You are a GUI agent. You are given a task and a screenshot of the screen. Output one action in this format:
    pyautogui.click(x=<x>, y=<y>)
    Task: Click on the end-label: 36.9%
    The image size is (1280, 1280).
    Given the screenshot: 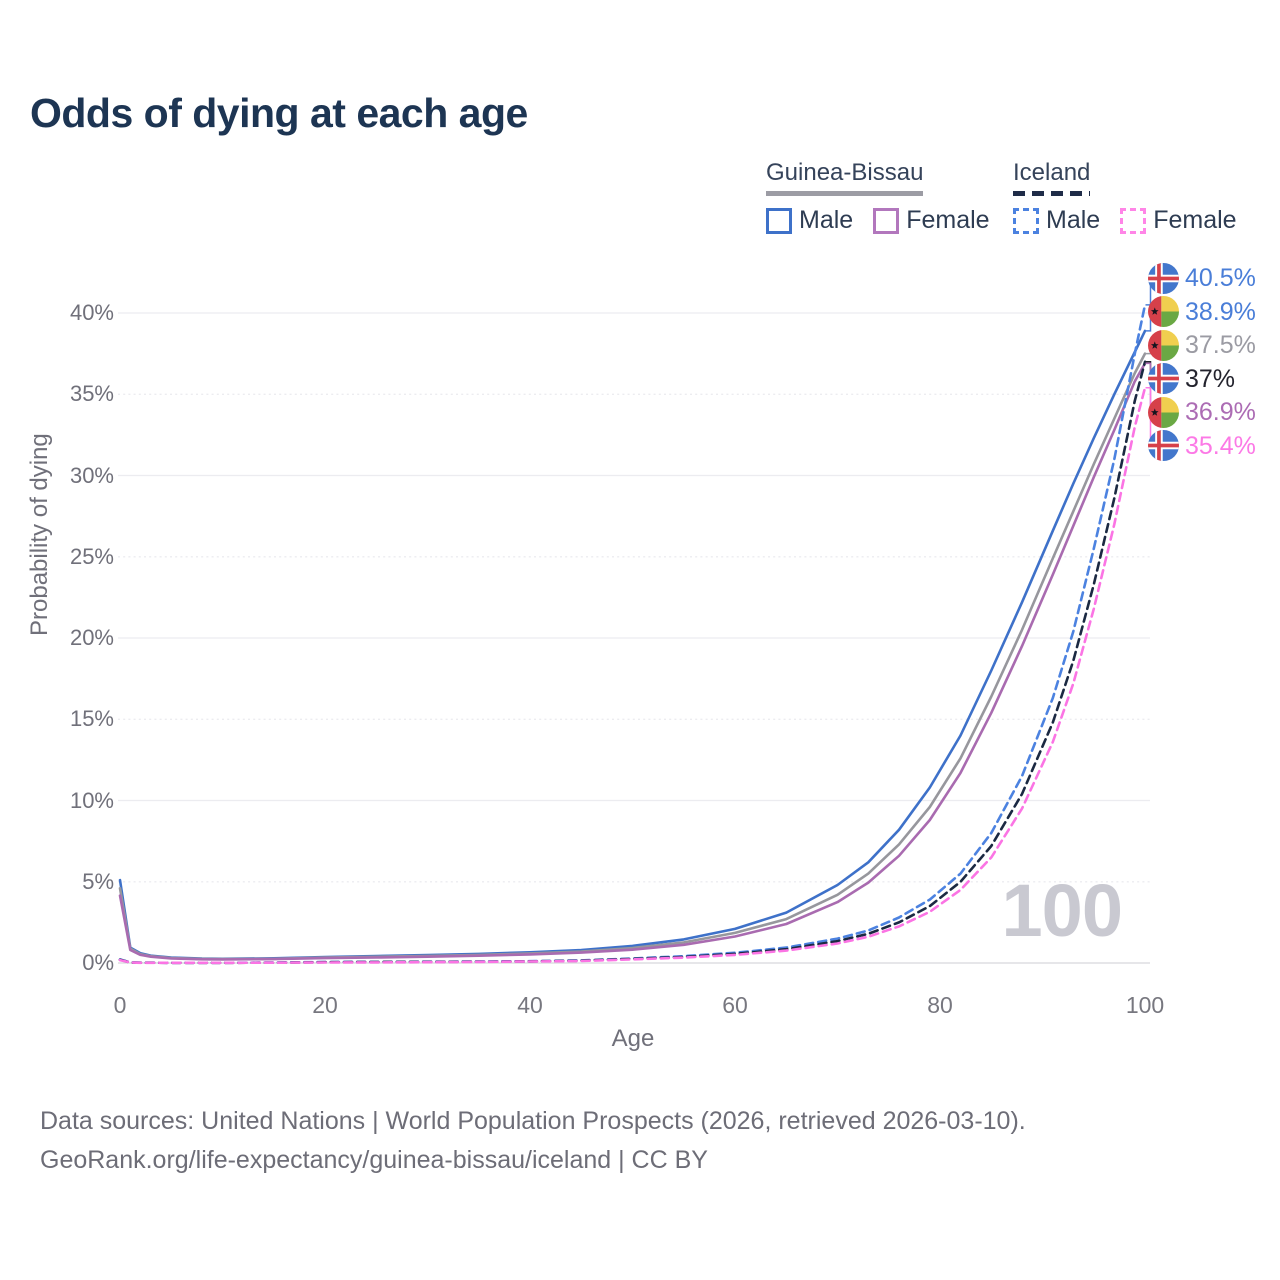 What is the action you would take?
    pyautogui.click(x=1202, y=412)
    